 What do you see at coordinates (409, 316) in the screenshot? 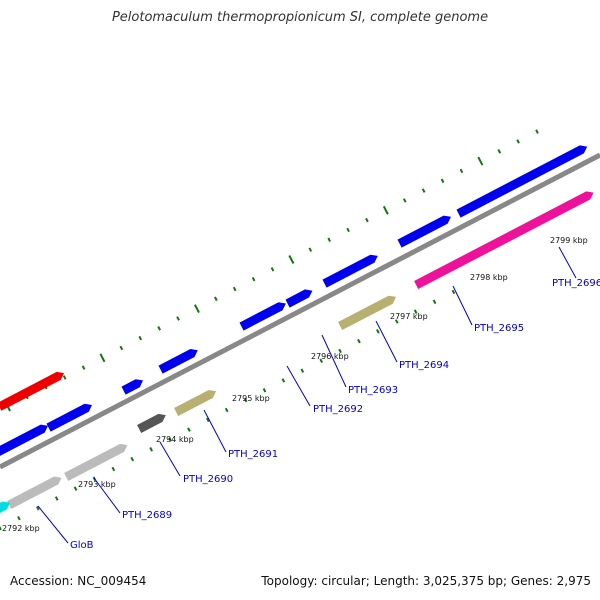
I see `kbp-label: 2797 kbp` at bounding box center [409, 316].